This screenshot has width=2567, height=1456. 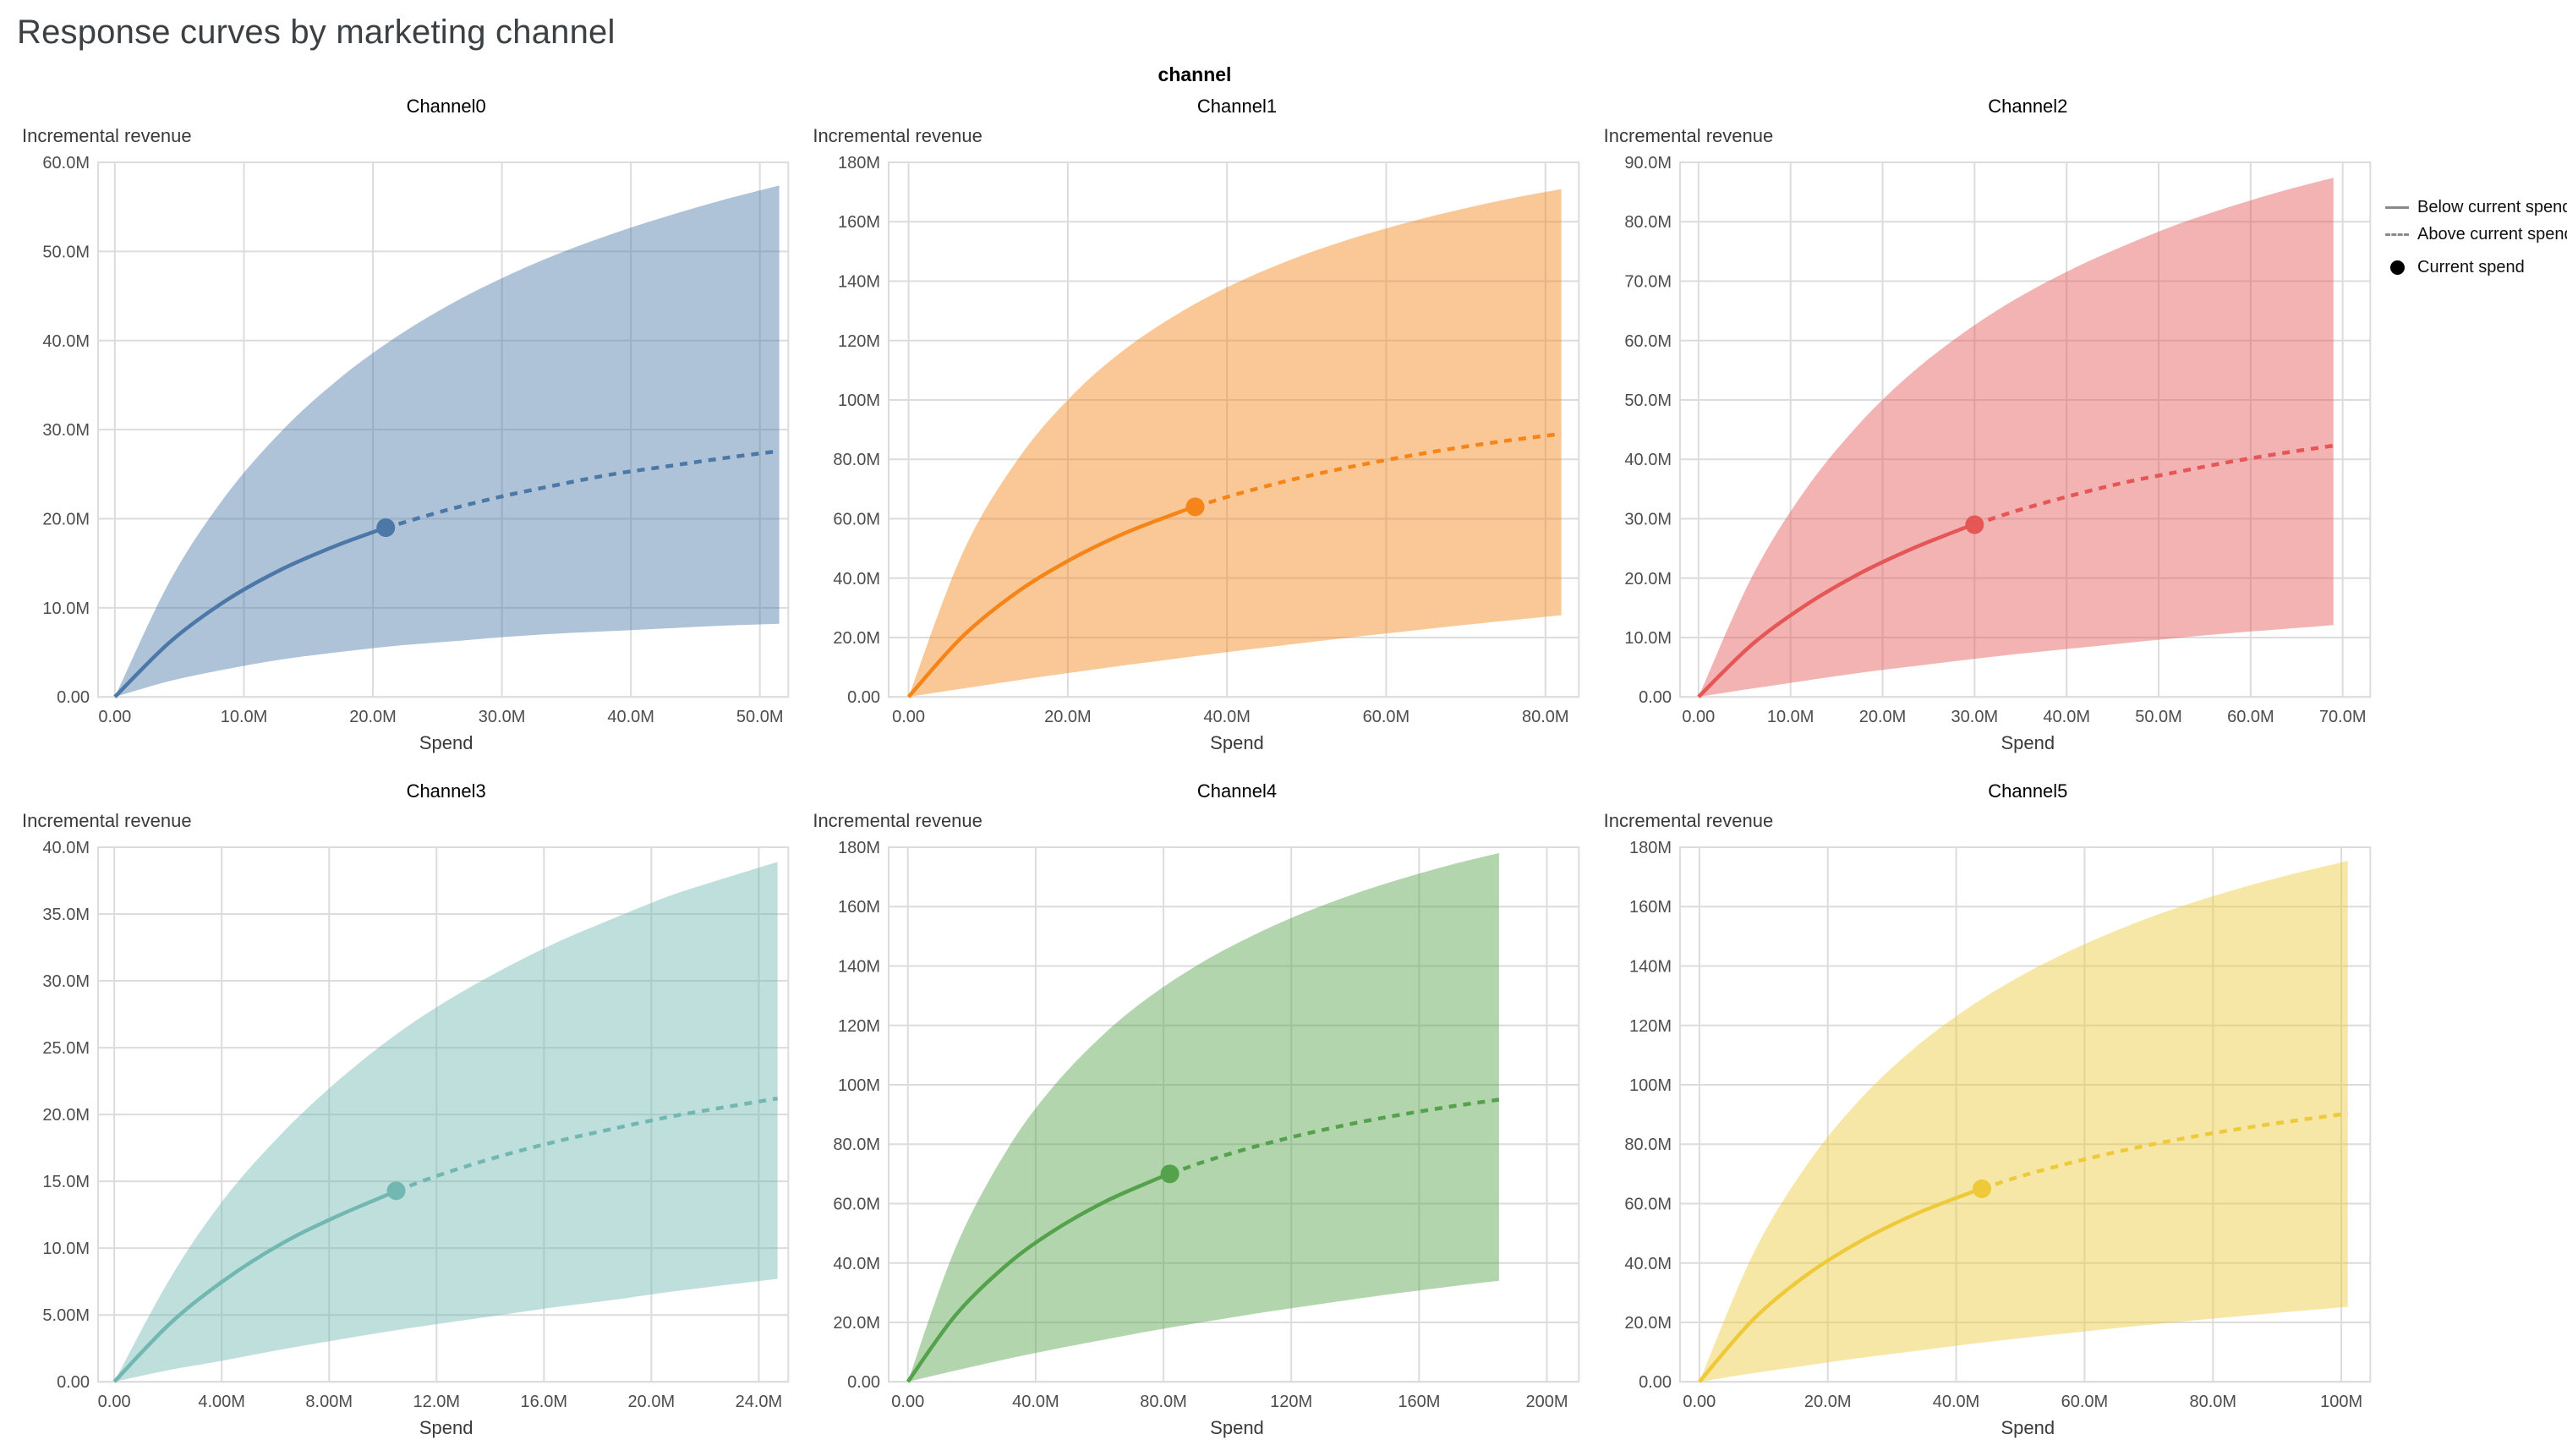 I want to click on chart-title: Channel0, so click(x=446, y=107).